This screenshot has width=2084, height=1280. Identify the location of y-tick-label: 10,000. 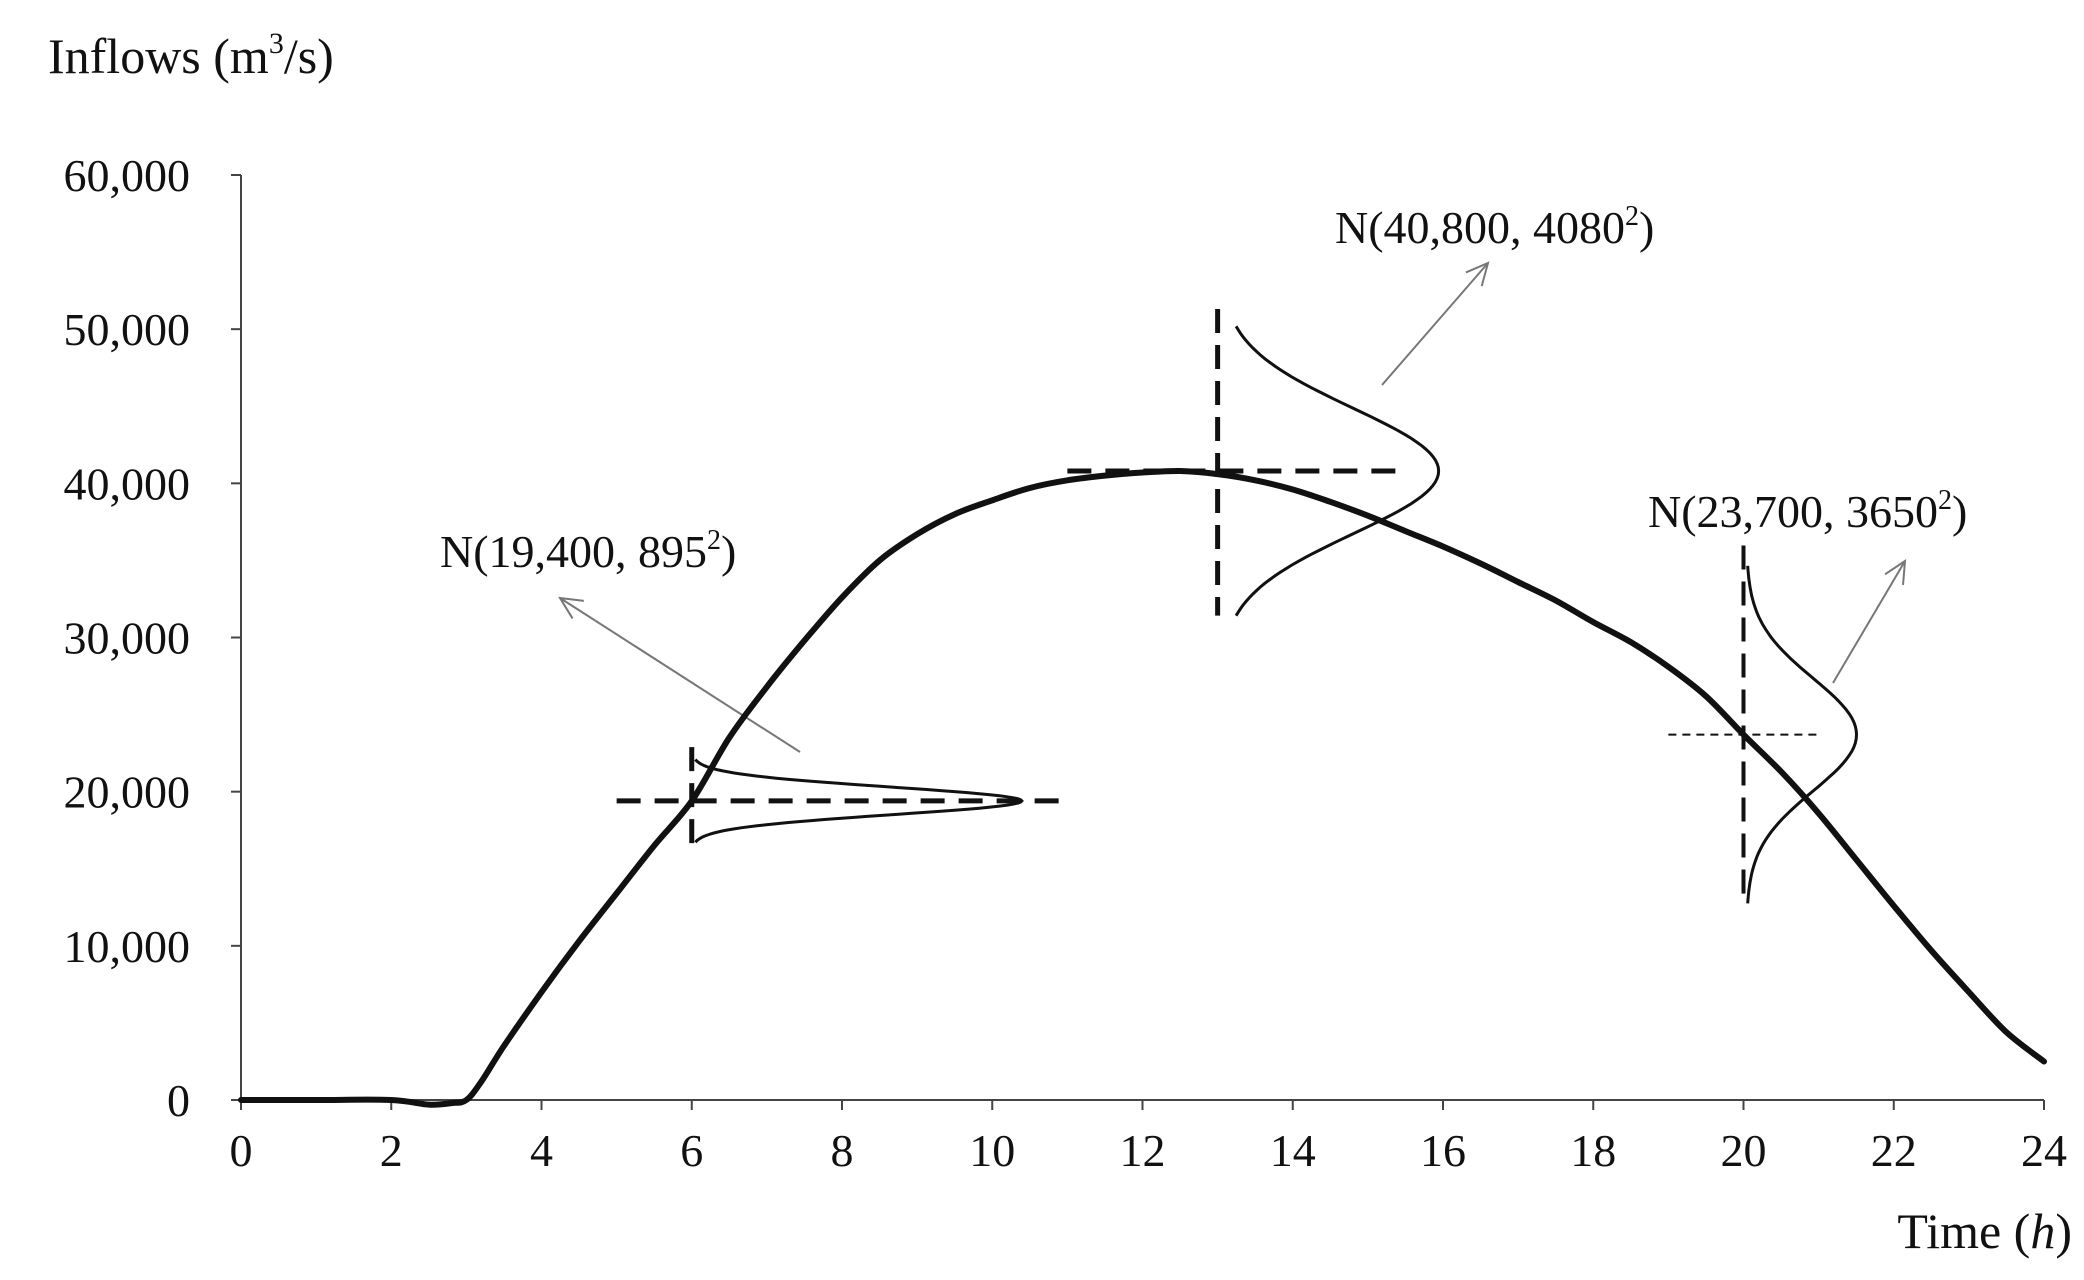
(127, 946).